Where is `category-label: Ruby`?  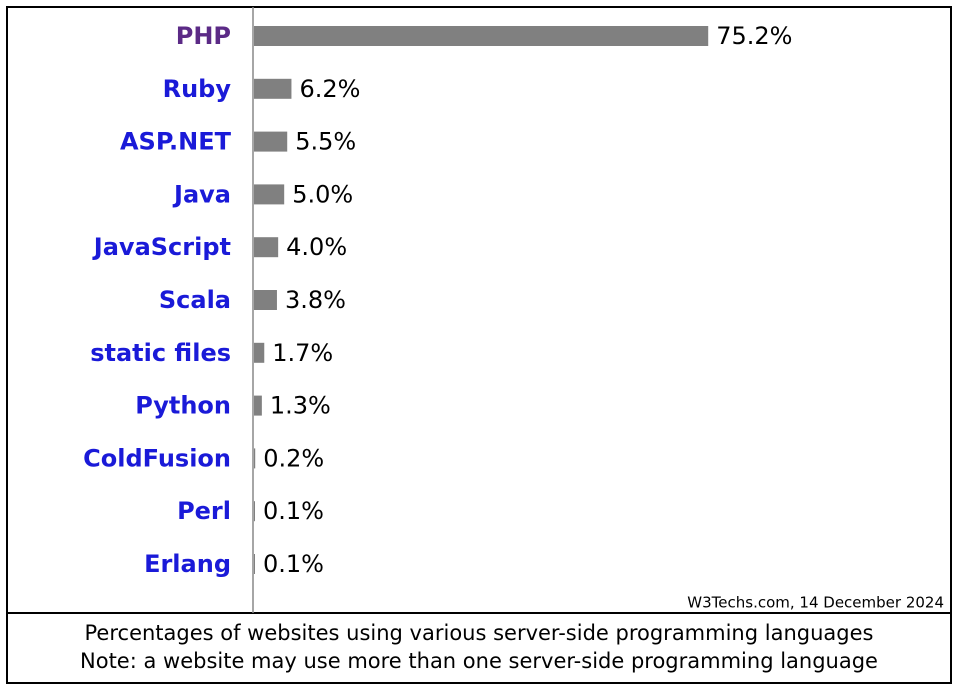 category-label: Ruby is located at coordinates (197, 89).